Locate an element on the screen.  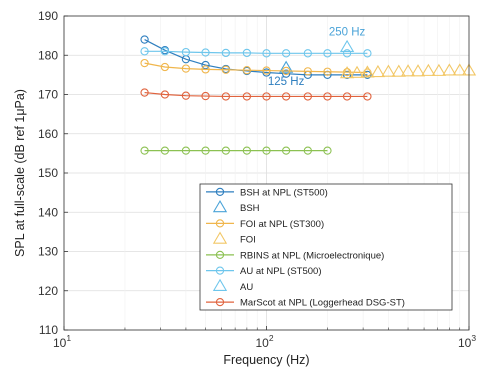
y-tick-label: 160 is located at coordinates (48, 134).